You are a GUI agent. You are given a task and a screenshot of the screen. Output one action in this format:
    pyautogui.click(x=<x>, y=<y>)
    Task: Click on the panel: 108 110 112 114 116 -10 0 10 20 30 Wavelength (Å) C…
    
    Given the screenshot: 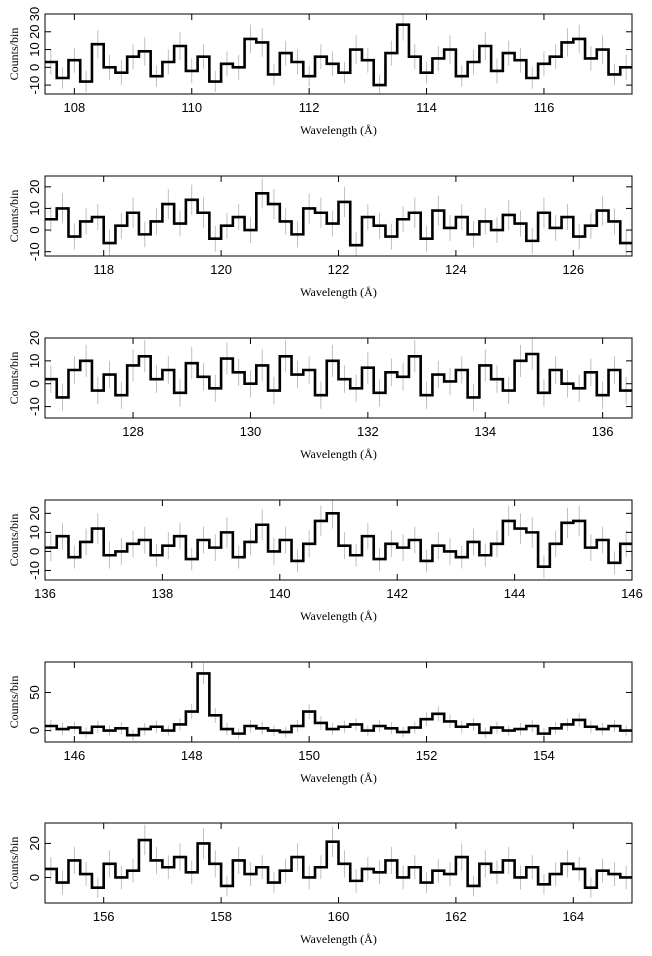 What is the action you would take?
    pyautogui.click(x=320, y=72)
    